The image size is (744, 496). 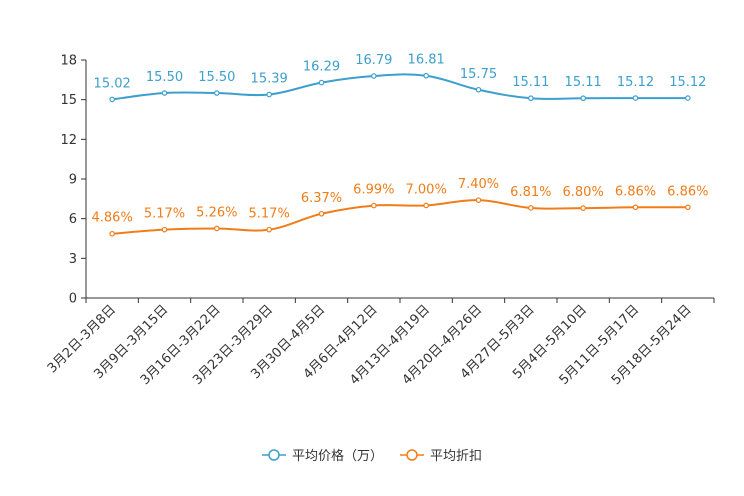 I want to click on data-label: 7.40%, so click(x=478, y=184).